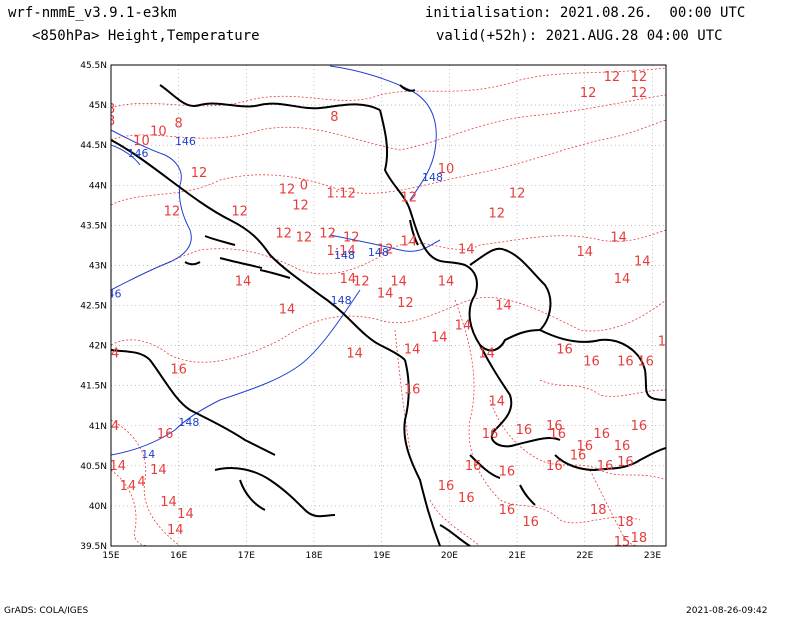 This screenshot has height=618, width=800. I want to click on lon-tick-label: 19E, so click(381, 556).